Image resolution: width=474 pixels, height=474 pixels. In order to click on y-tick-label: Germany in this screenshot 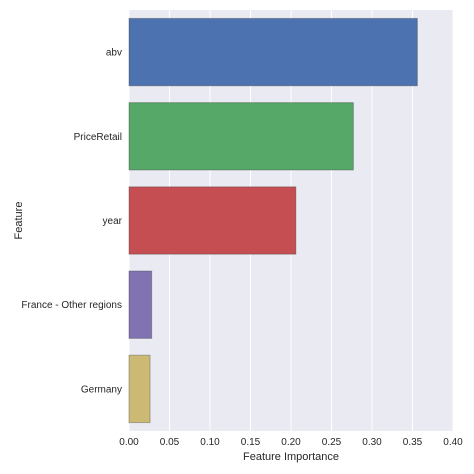, I will do `click(101, 389)`.